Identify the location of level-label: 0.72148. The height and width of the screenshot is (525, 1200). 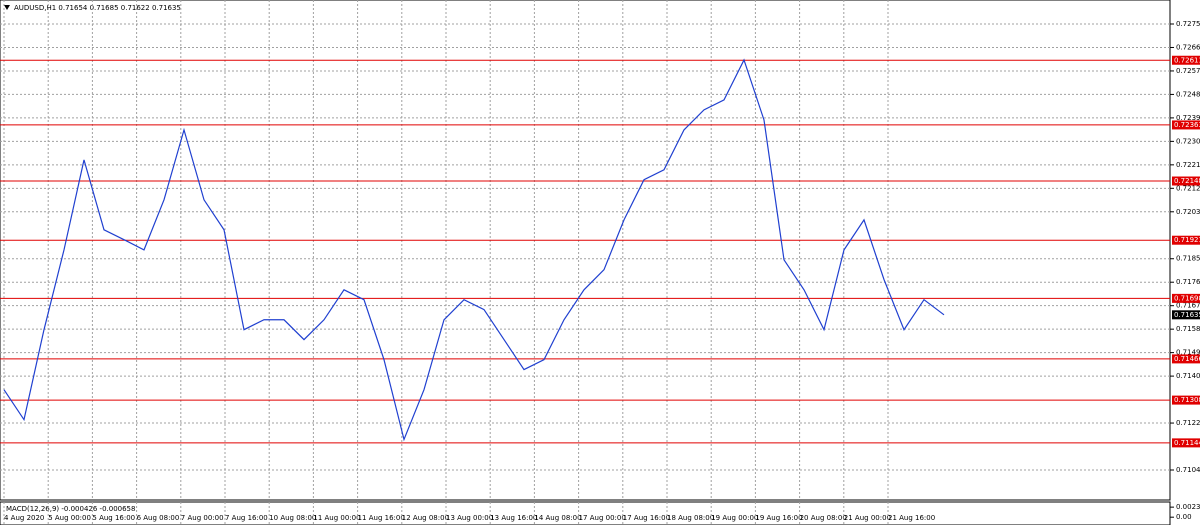
(1187, 181).